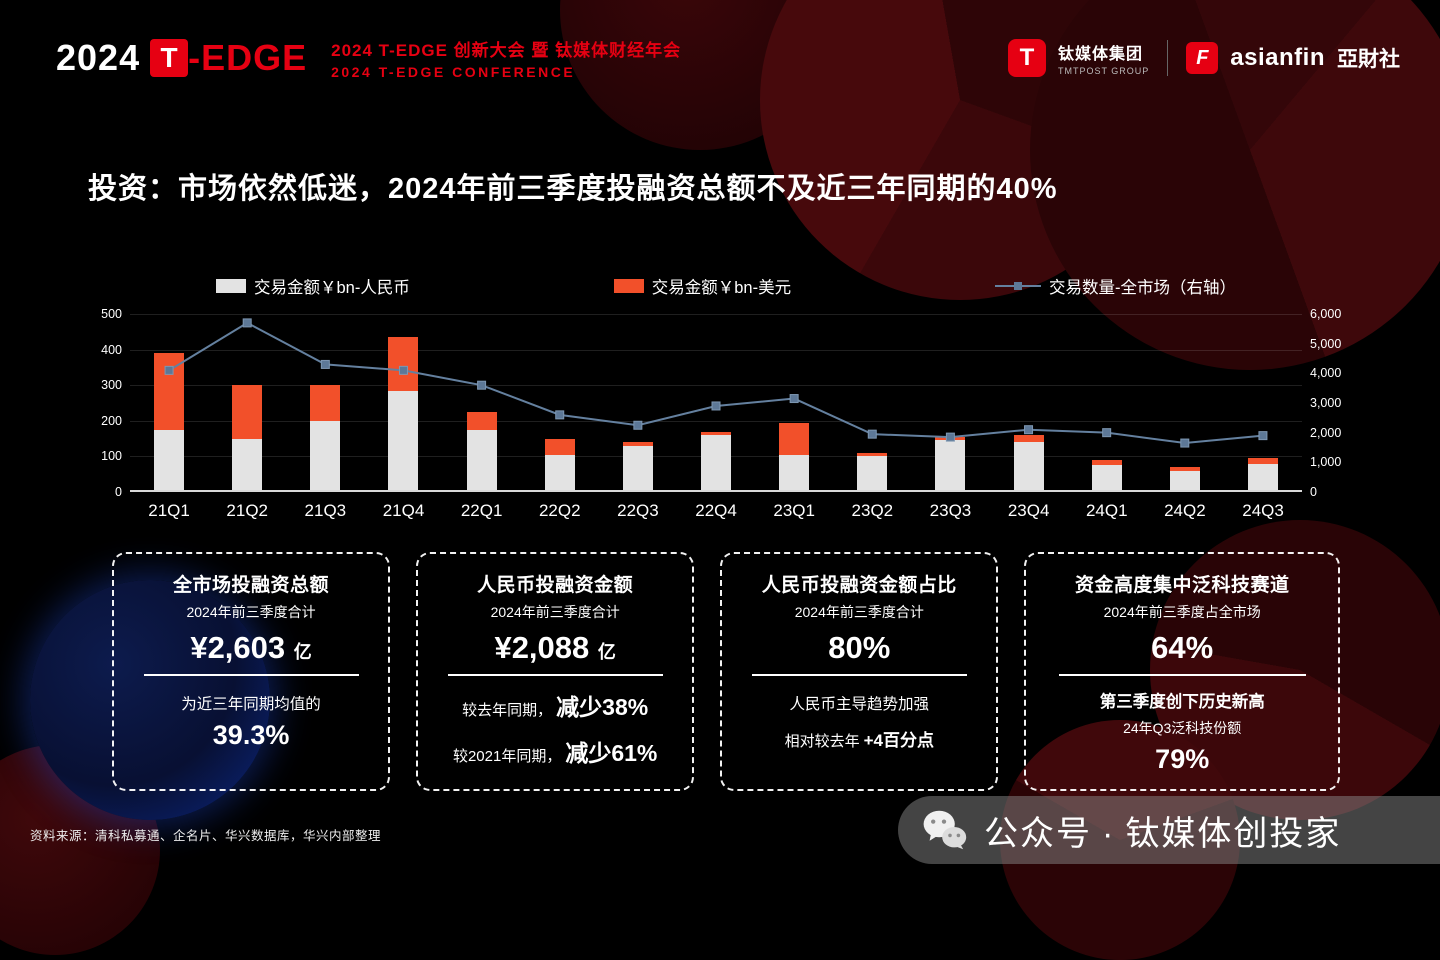 The width and height of the screenshot is (1440, 960). Describe the element at coordinates (302, 652) in the screenshot. I see `card-value-unit: 亿` at that location.